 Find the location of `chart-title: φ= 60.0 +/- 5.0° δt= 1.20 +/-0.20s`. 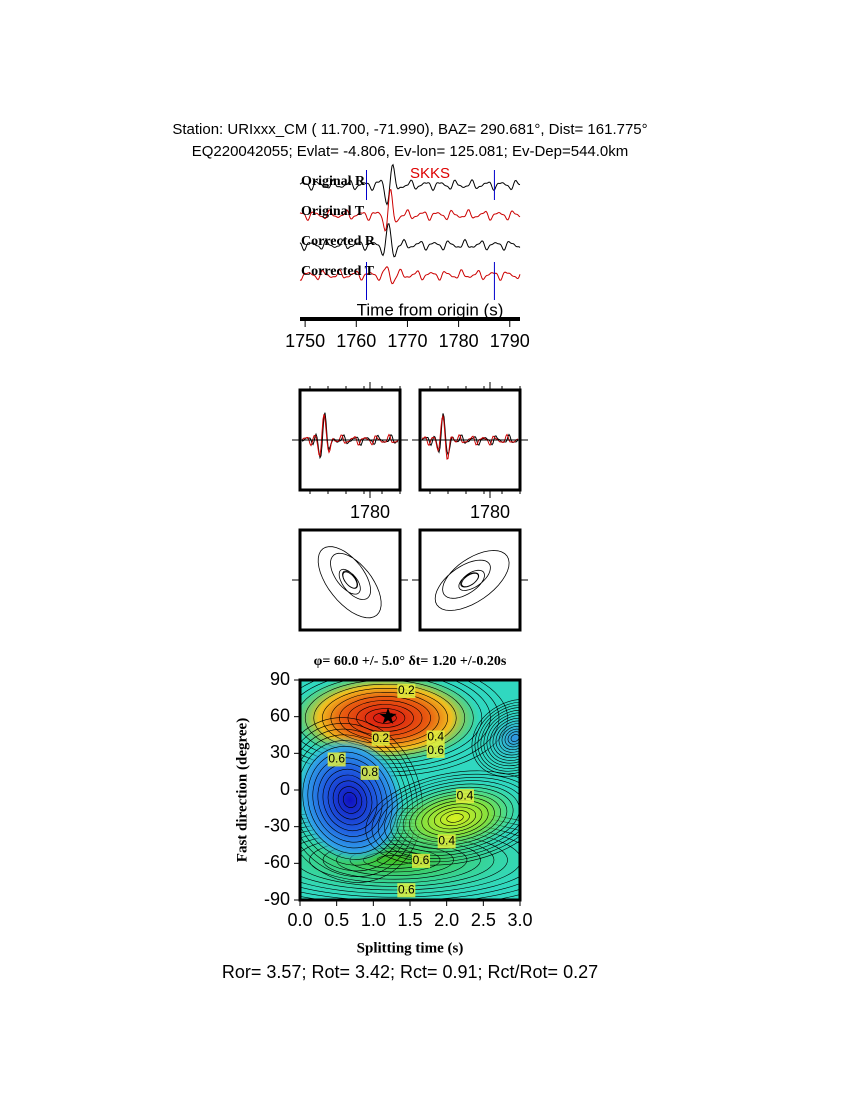

chart-title: φ= 60.0 +/- 5.0° δt= 1.20 +/-0.20s is located at coordinates (410, 661).